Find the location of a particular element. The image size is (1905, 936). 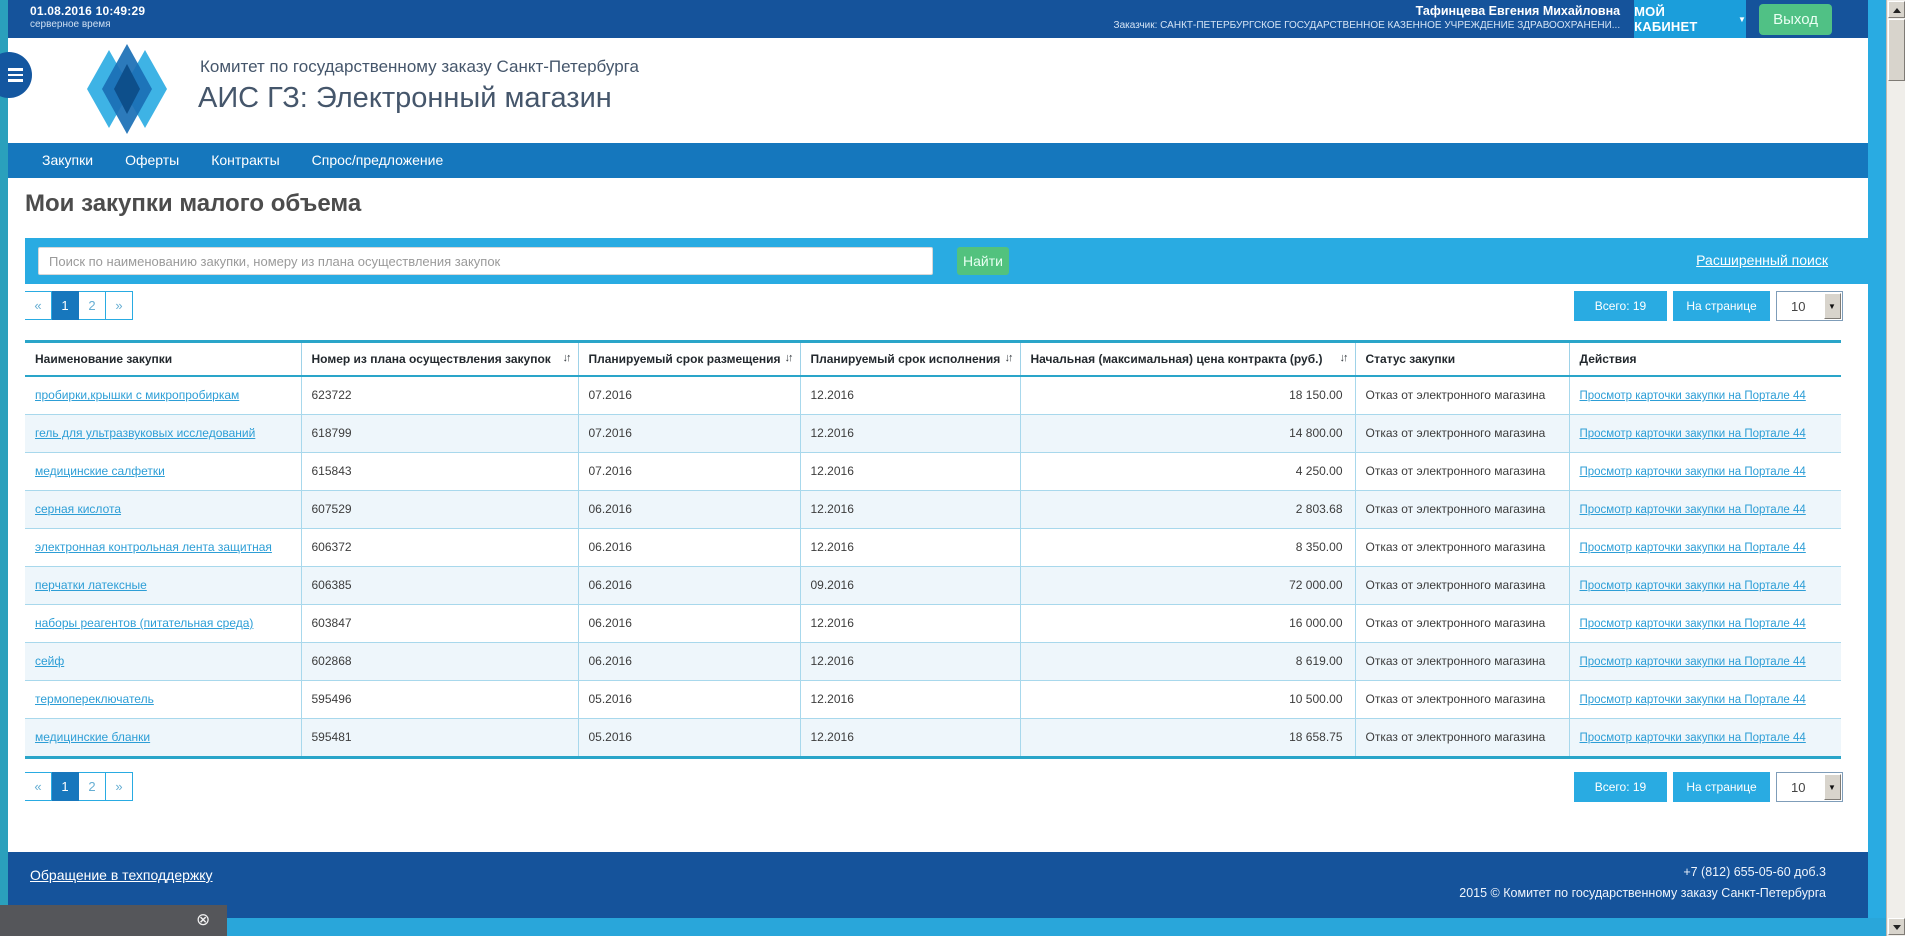

main-nav: Закупки Оферты Контракты Спрос/предложение is located at coordinates (938, 160).